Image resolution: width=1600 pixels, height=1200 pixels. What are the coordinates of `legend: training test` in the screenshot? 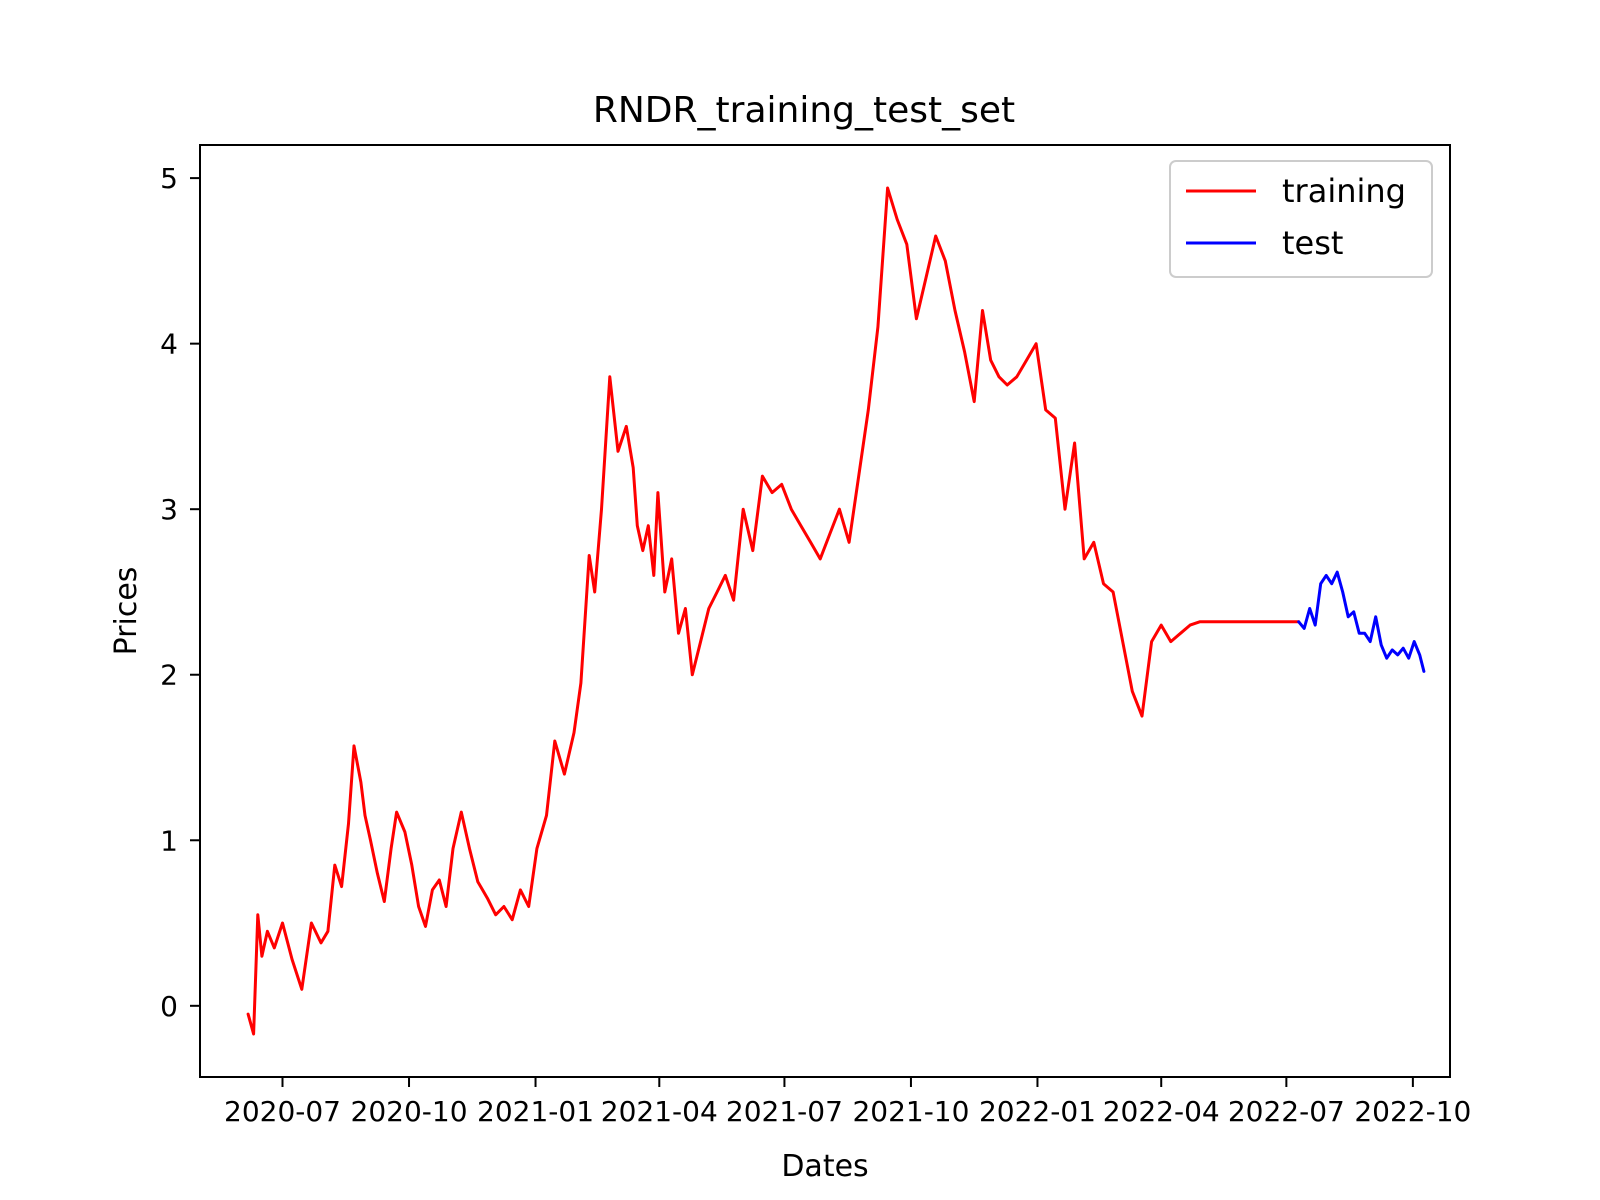 It's located at (1301, 219).